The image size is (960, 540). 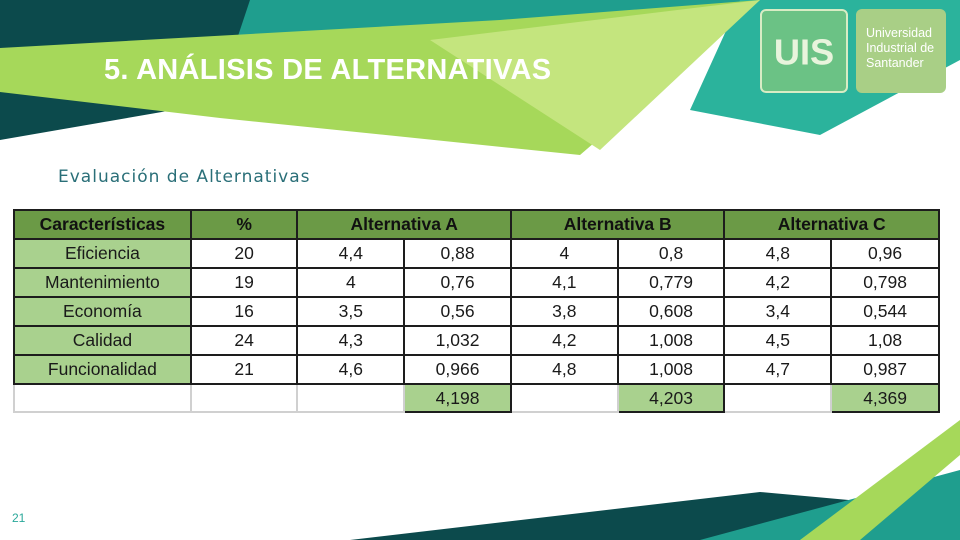 I want to click on cell-c-score: 4,8, so click(x=778, y=253).